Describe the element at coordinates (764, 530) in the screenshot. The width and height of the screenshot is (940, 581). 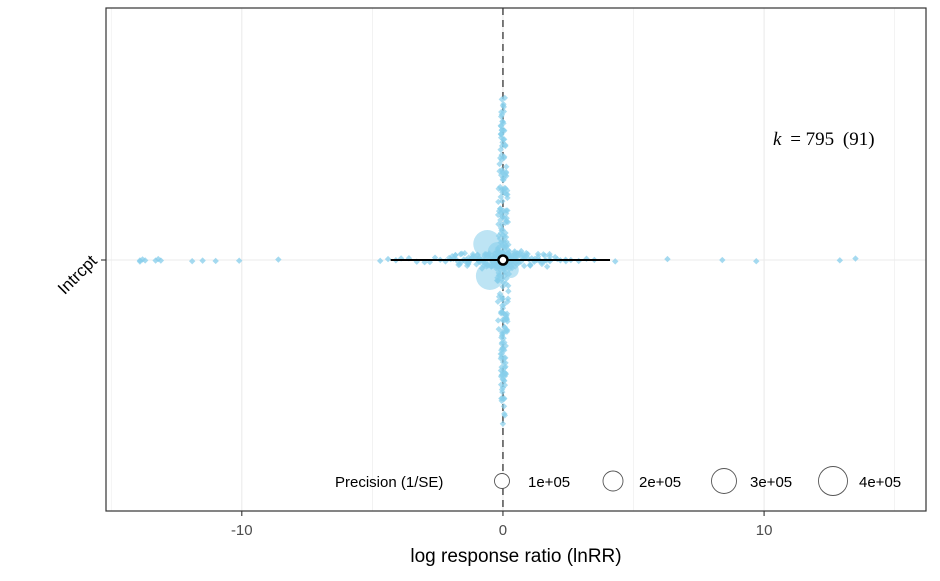
I see `x-tick-label: 10` at that location.